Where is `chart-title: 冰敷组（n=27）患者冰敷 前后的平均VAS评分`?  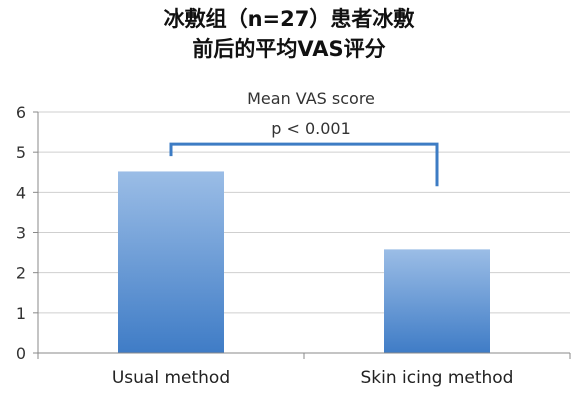
chart-title: 冰敷组（n=27）患者冰敷 前后的平均VAS评分 is located at coordinates (289, 34).